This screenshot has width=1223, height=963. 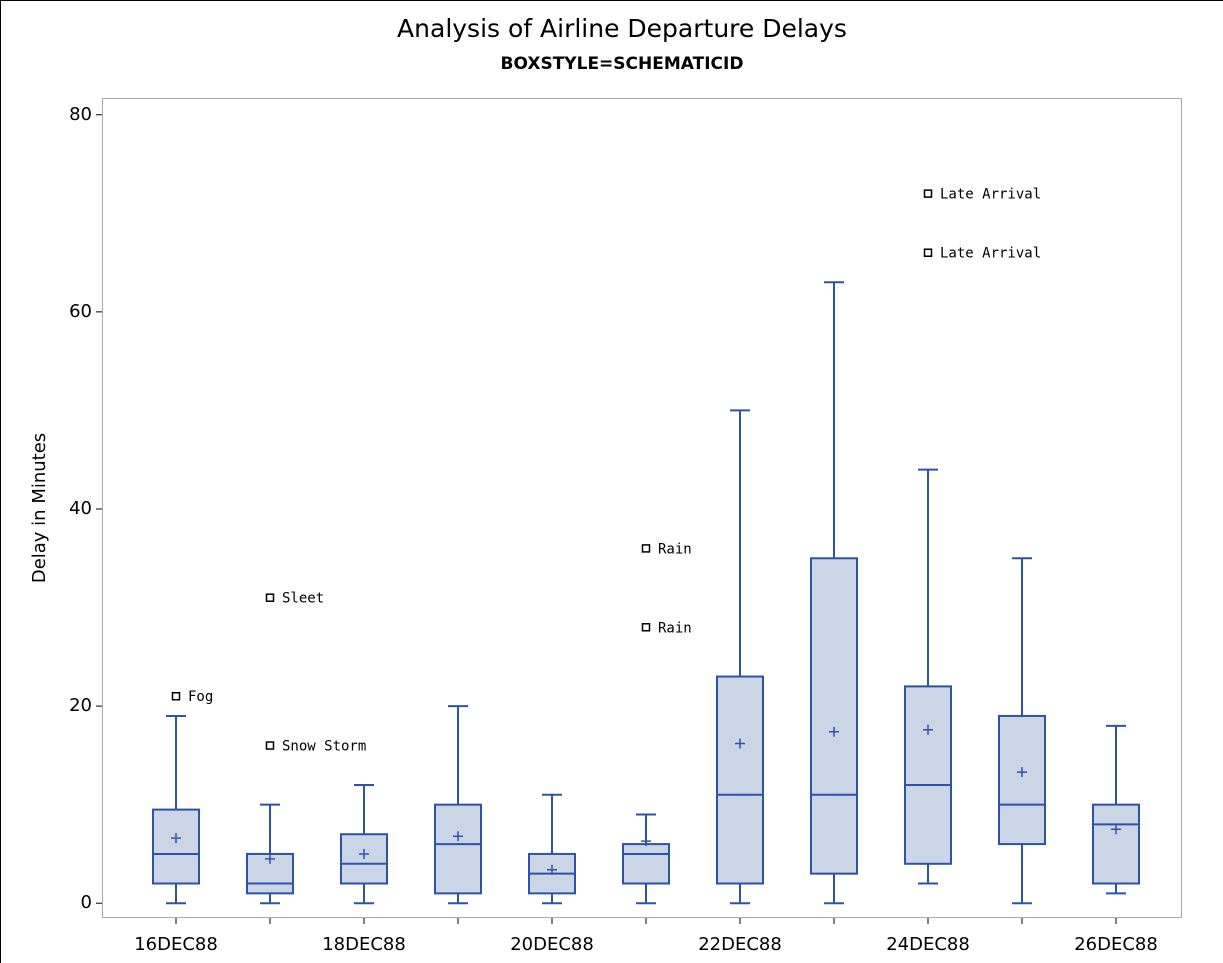 What do you see at coordinates (86, 902) in the screenshot?
I see `y-tick-label: 0` at bounding box center [86, 902].